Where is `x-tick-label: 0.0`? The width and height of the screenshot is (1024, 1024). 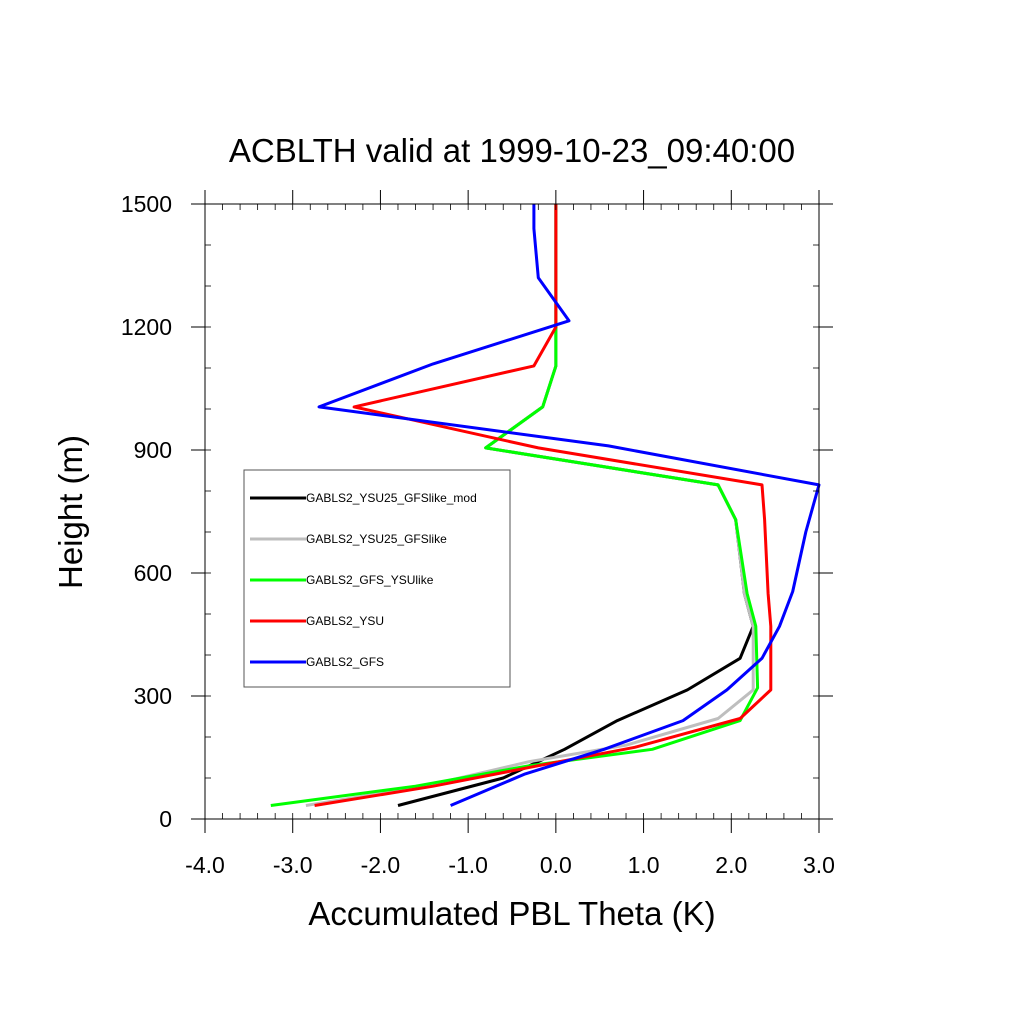 x-tick-label: 0.0 is located at coordinates (556, 865).